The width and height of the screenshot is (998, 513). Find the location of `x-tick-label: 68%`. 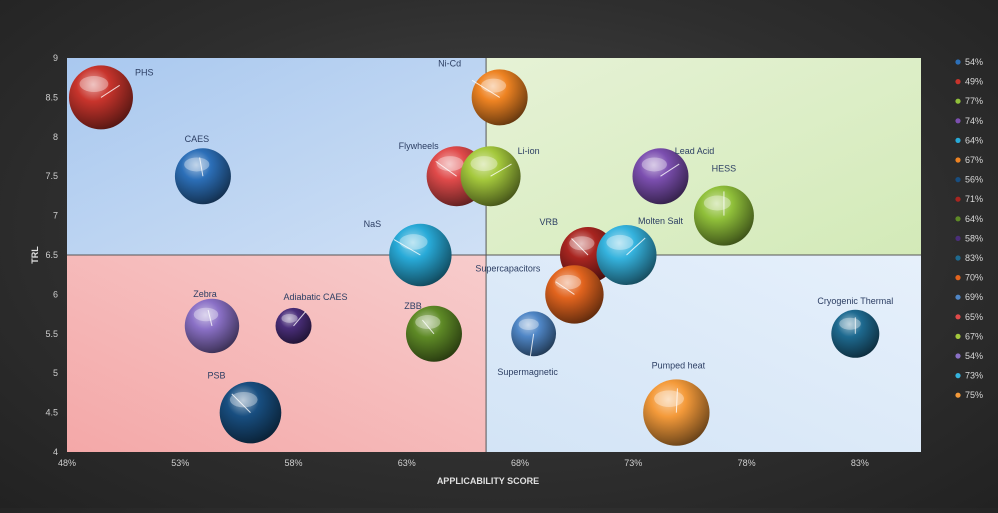

x-tick-label: 68% is located at coordinates (520, 463).